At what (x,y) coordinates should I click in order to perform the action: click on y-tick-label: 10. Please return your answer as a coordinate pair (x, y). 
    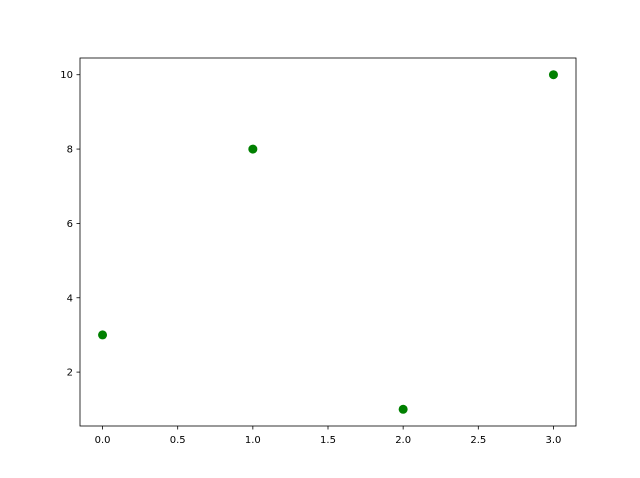
    Looking at the image, I should click on (66, 75).